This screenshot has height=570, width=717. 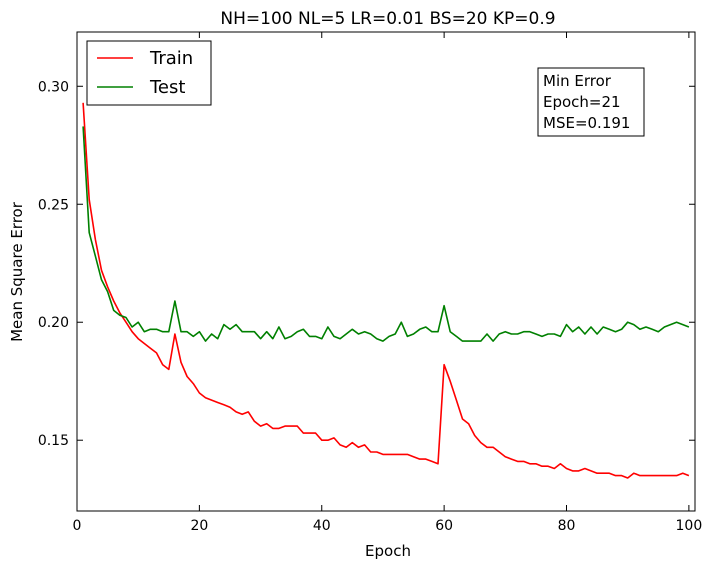 What do you see at coordinates (577, 81) in the screenshot?
I see `annotation-line-title: Min Error` at bounding box center [577, 81].